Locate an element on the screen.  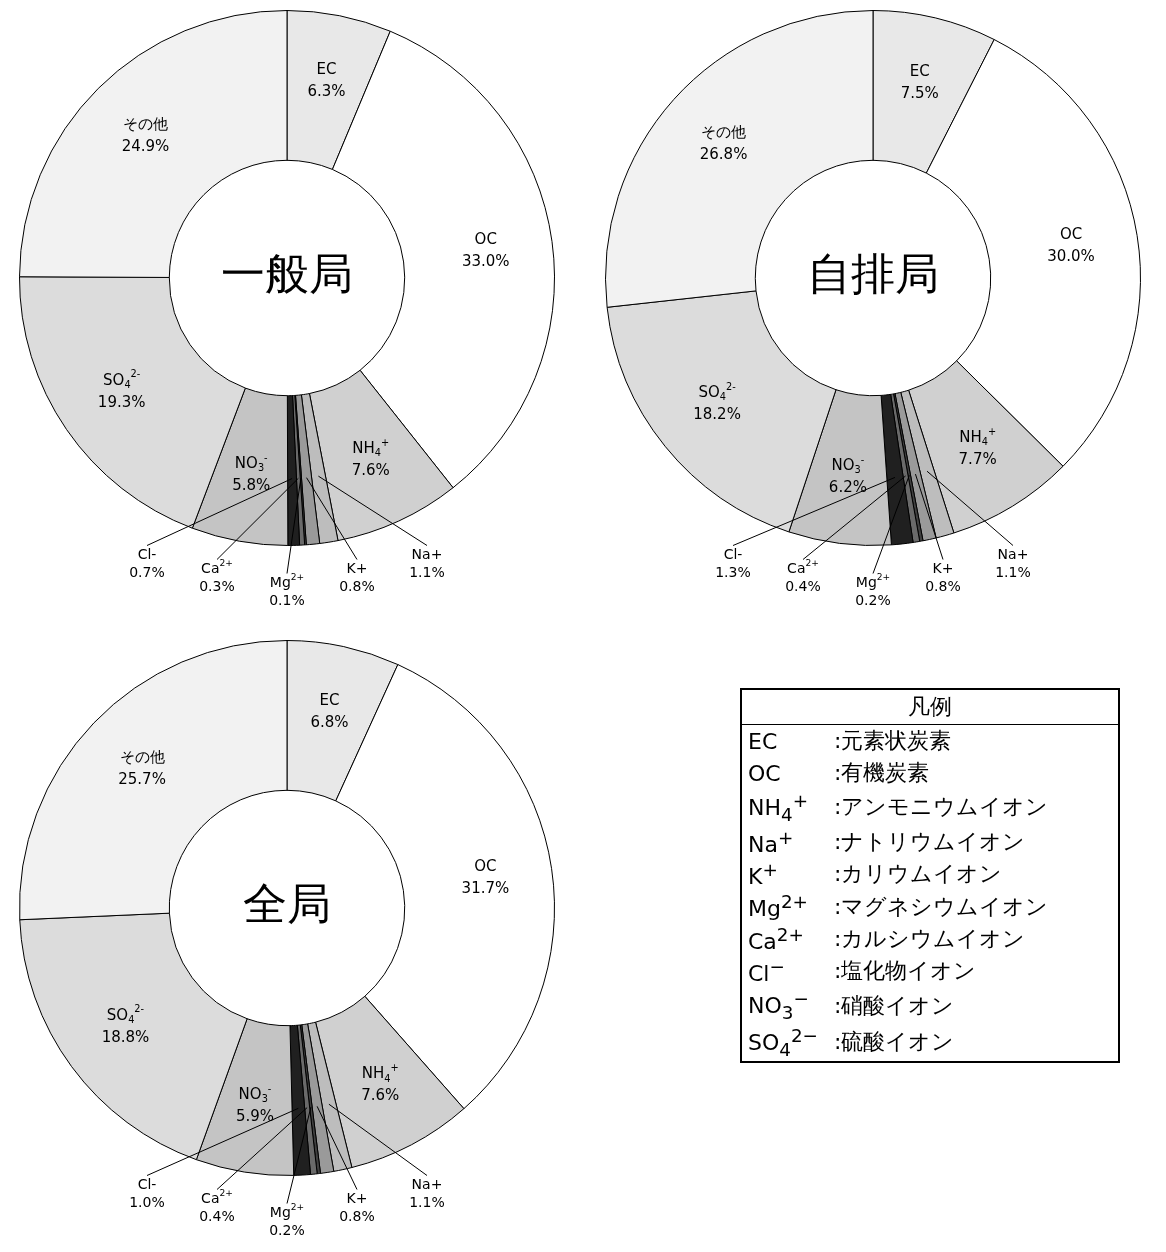
data-label: 1.3% is located at coordinates (733, 572).